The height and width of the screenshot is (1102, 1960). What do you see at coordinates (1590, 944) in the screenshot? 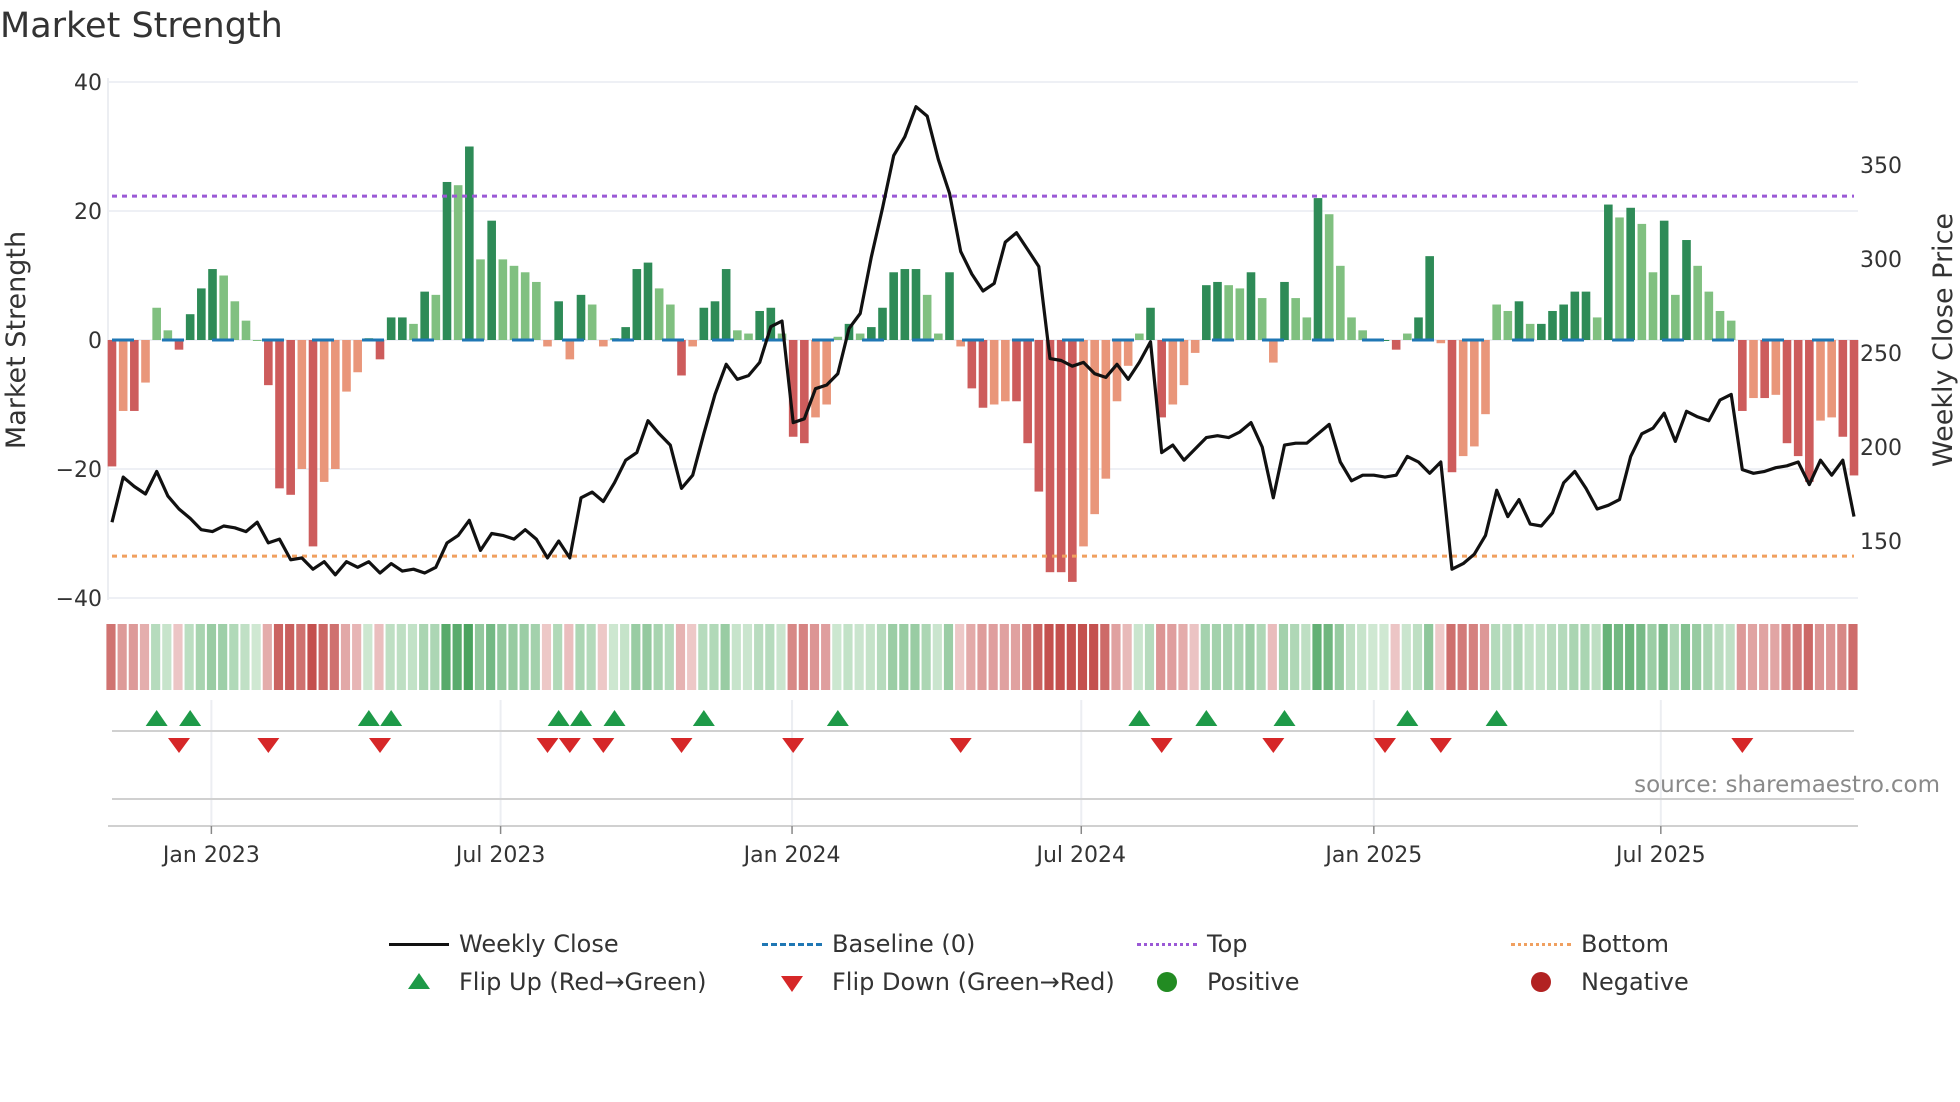
I see `legend-item-bottom: Bottom` at bounding box center [1590, 944].